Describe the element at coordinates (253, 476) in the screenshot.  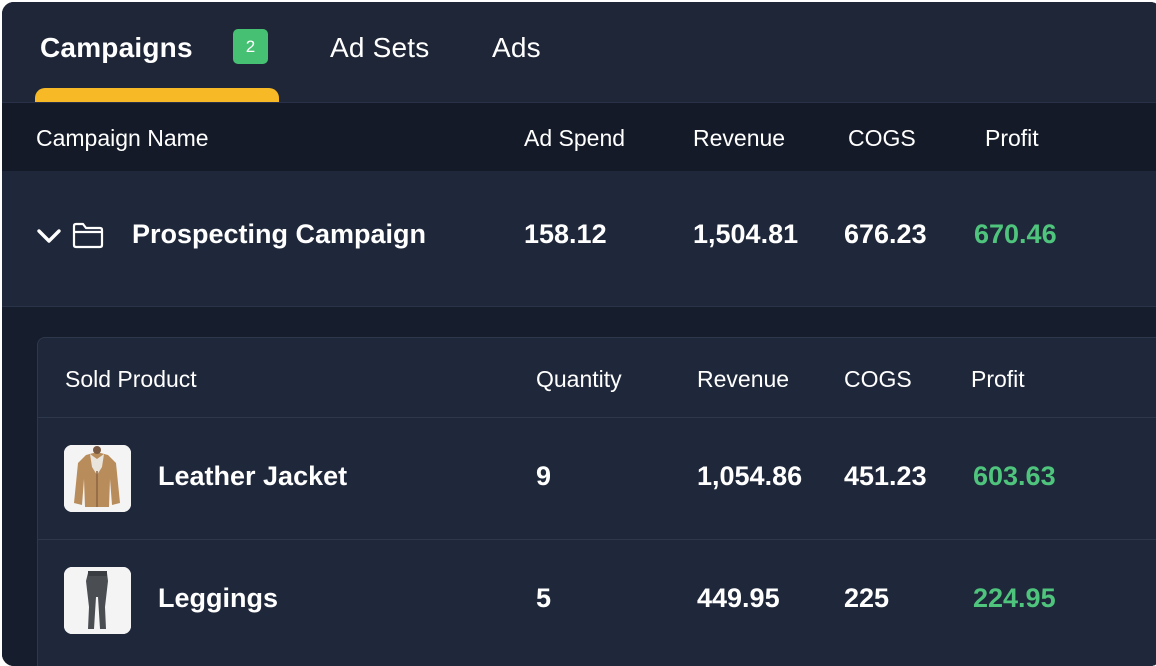
I see `product-name: Leather Jacket` at that location.